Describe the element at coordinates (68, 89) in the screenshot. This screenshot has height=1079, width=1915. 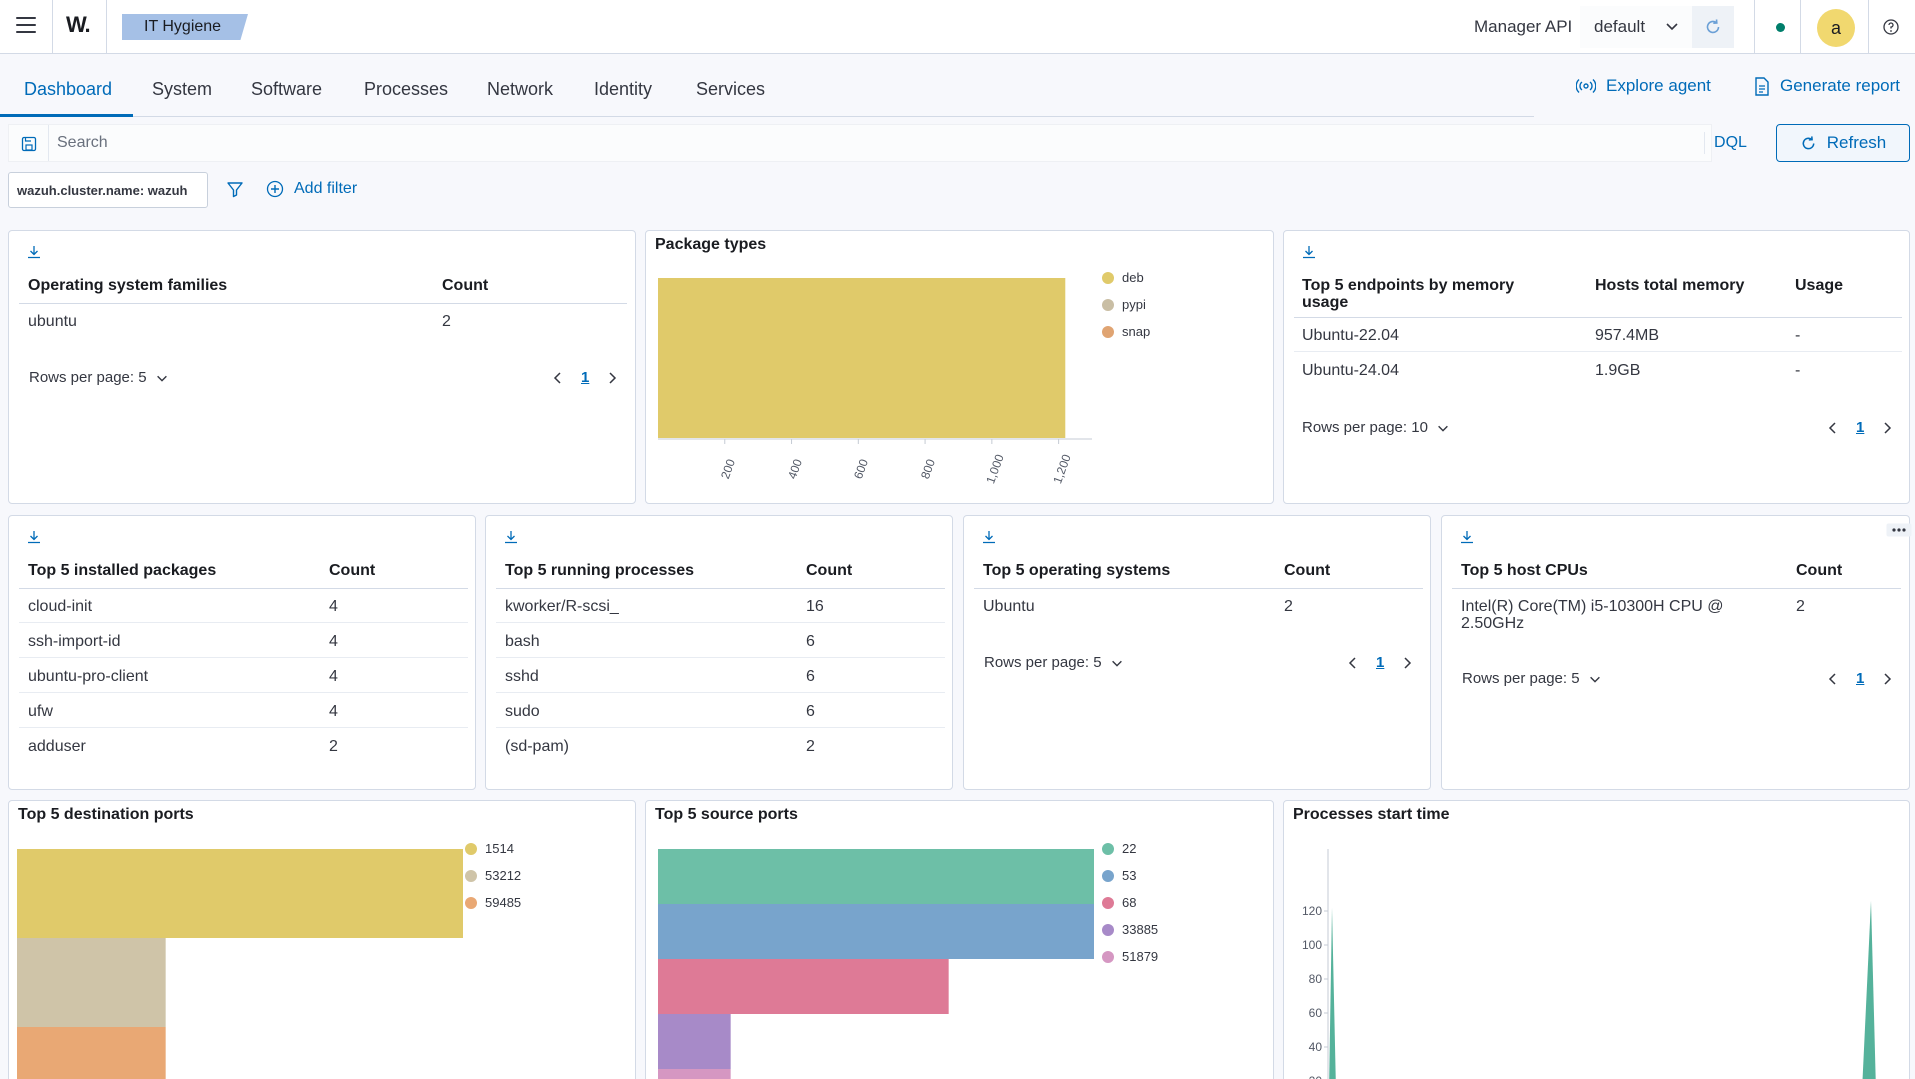
I see `tab-dashboard: Dashboard` at that location.